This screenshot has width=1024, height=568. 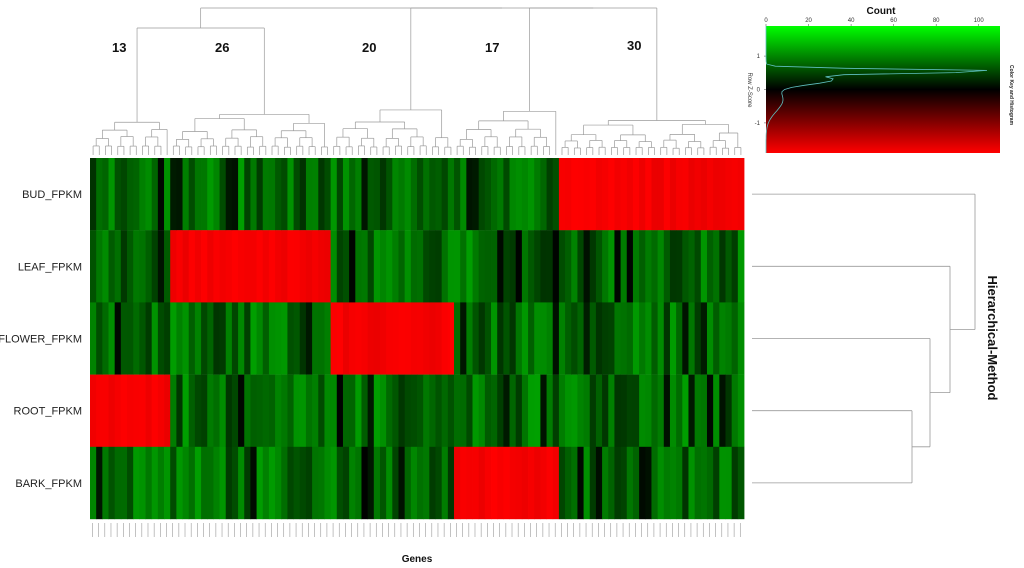 I want to click on row-label: BUD_FPKM, so click(x=52, y=195).